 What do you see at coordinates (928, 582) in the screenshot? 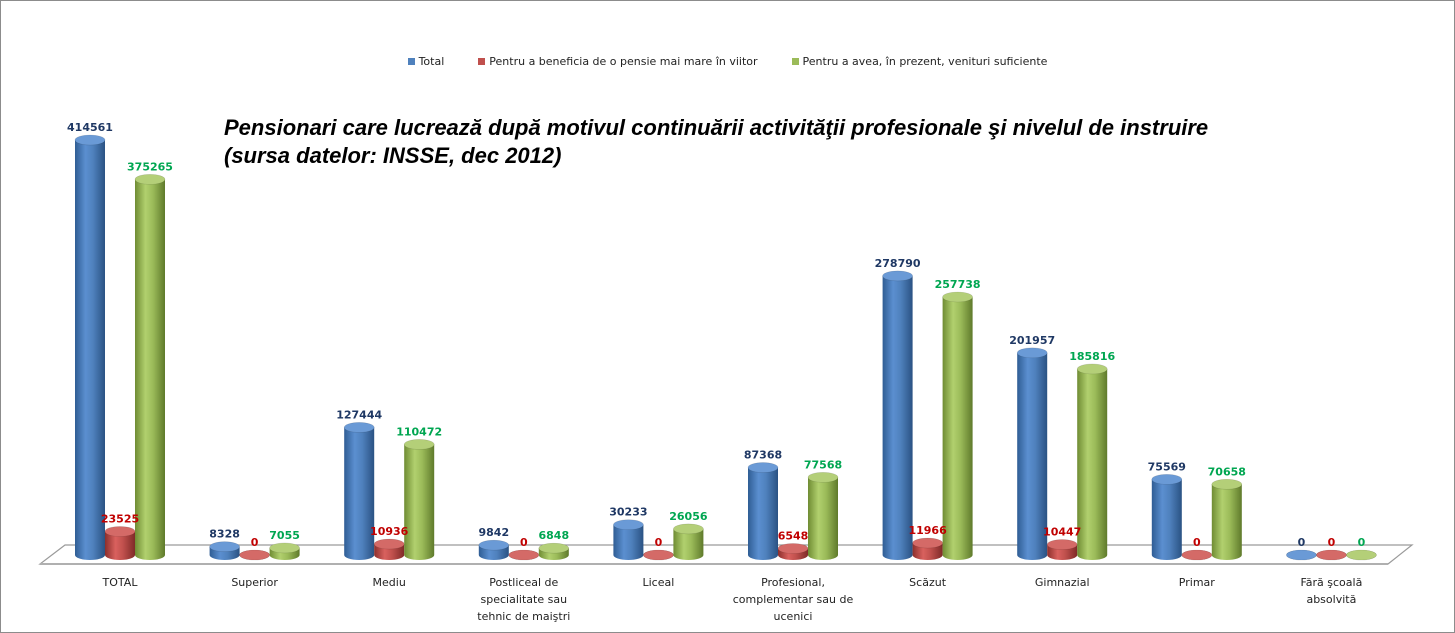
I see `category-label-sc-zut: Scăzut` at bounding box center [928, 582].